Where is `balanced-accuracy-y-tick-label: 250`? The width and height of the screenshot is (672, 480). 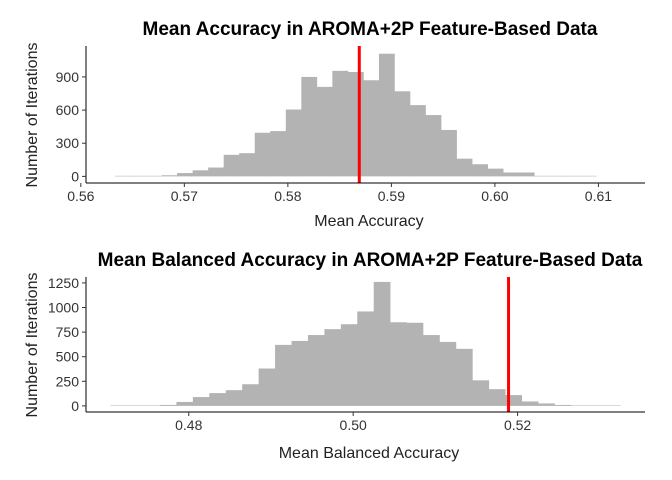
balanced-accuracy-y-tick-label: 250 is located at coordinates (68, 381).